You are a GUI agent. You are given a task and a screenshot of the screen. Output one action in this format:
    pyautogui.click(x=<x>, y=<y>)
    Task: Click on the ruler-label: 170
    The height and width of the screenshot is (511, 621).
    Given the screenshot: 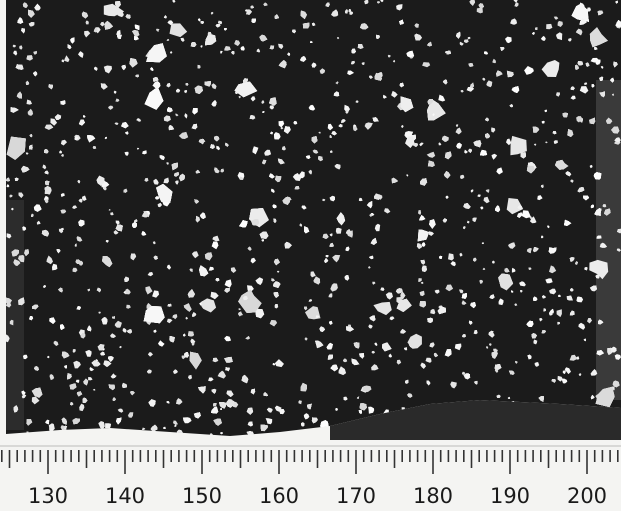 What is the action you would take?
    pyautogui.click(x=356, y=496)
    